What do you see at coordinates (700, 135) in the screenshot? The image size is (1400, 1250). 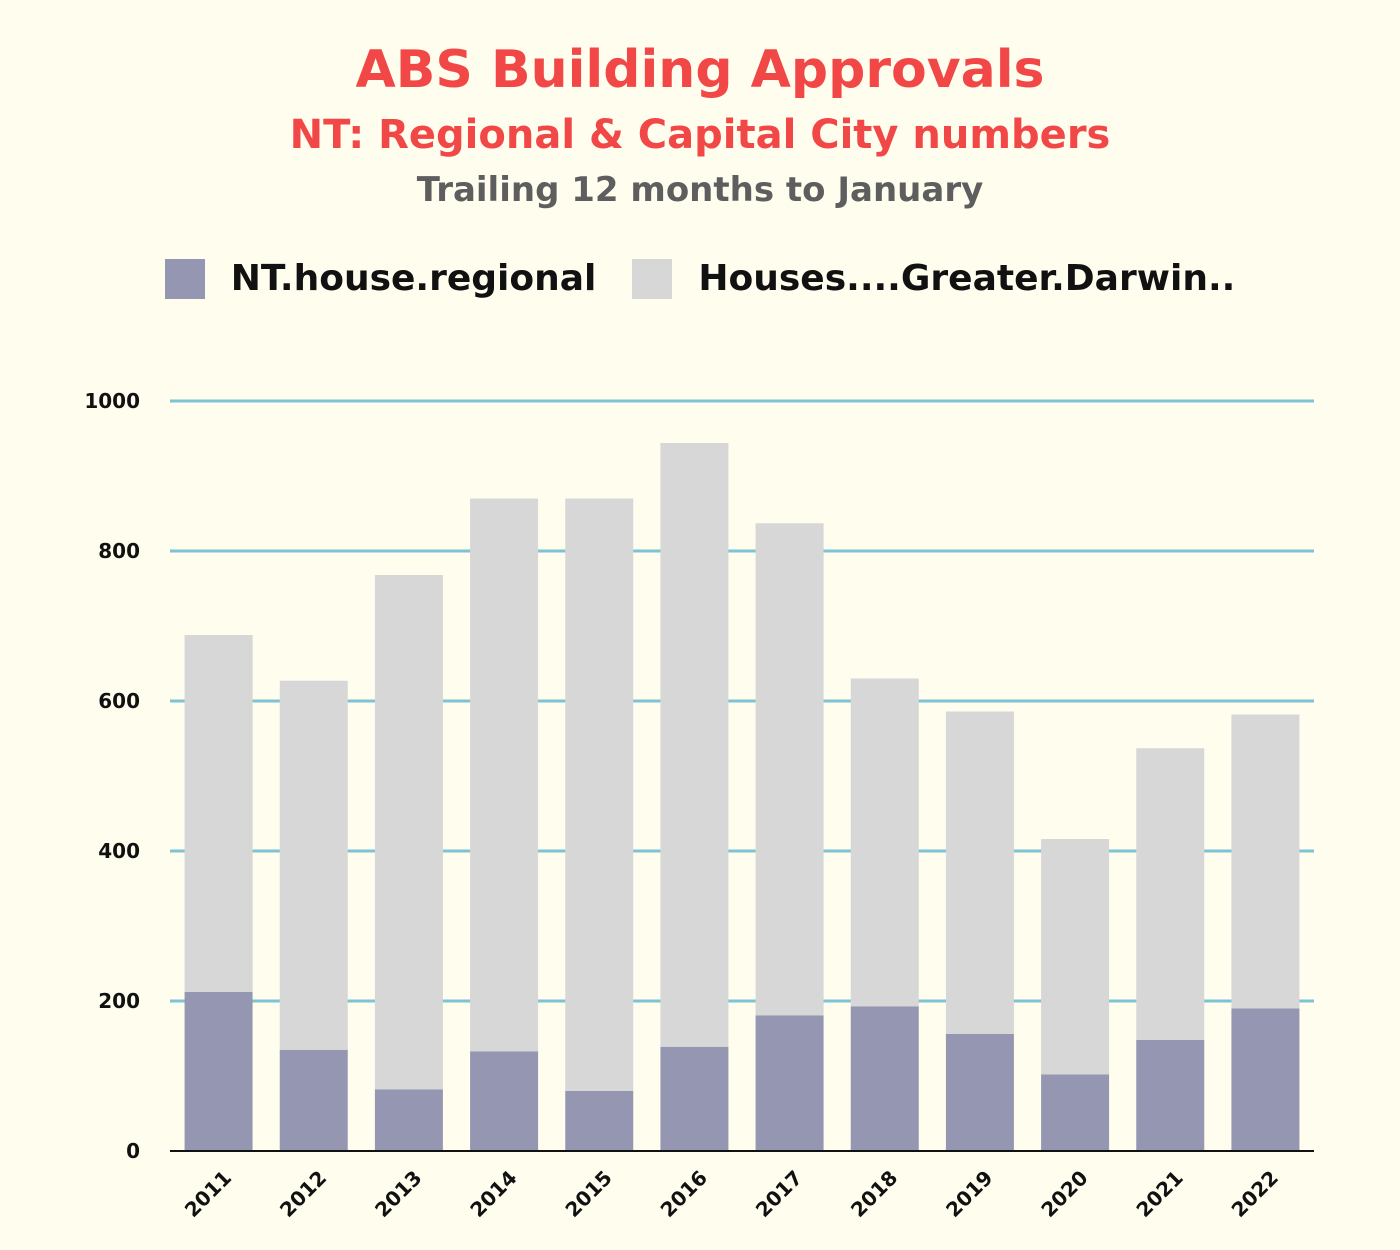 I see `chart-subtitle: NT: Regional & Capital City numbers` at bounding box center [700, 135].